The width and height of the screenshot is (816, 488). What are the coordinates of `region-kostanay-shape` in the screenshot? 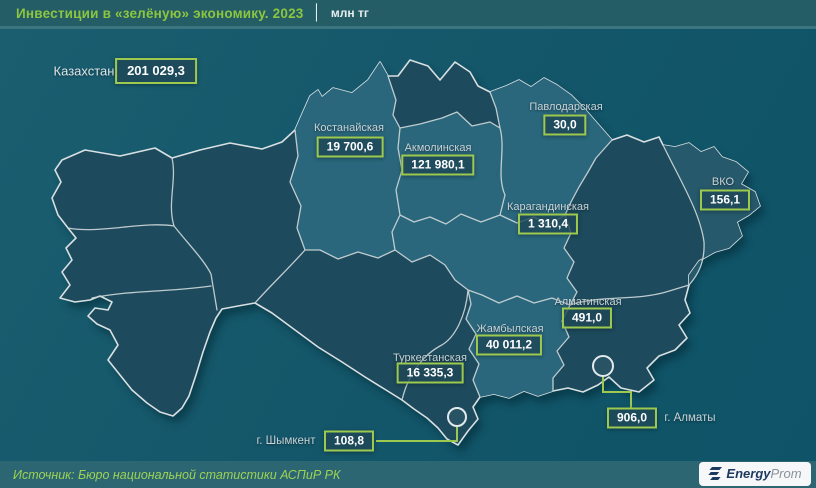 It's located at (346, 160).